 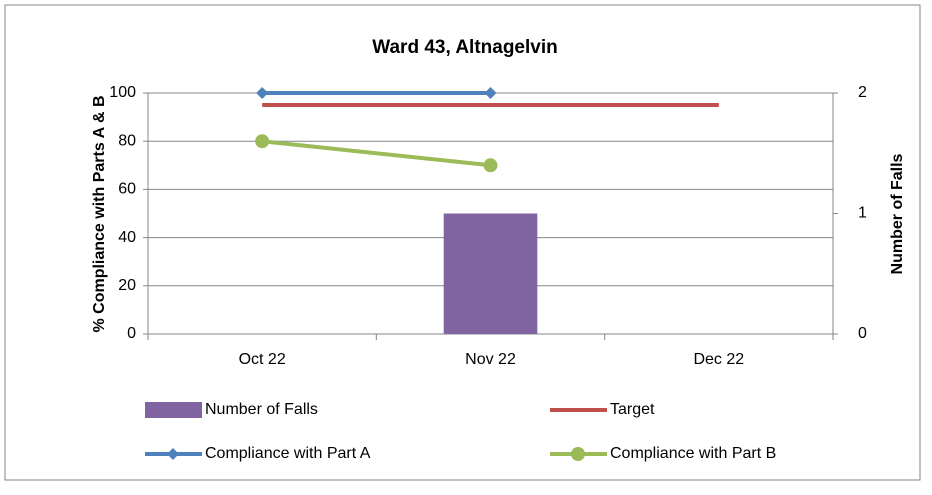 What do you see at coordinates (862, 213) in the screenshot?
I see `y2-tick-label: 1` at bounding box center [862, 213].